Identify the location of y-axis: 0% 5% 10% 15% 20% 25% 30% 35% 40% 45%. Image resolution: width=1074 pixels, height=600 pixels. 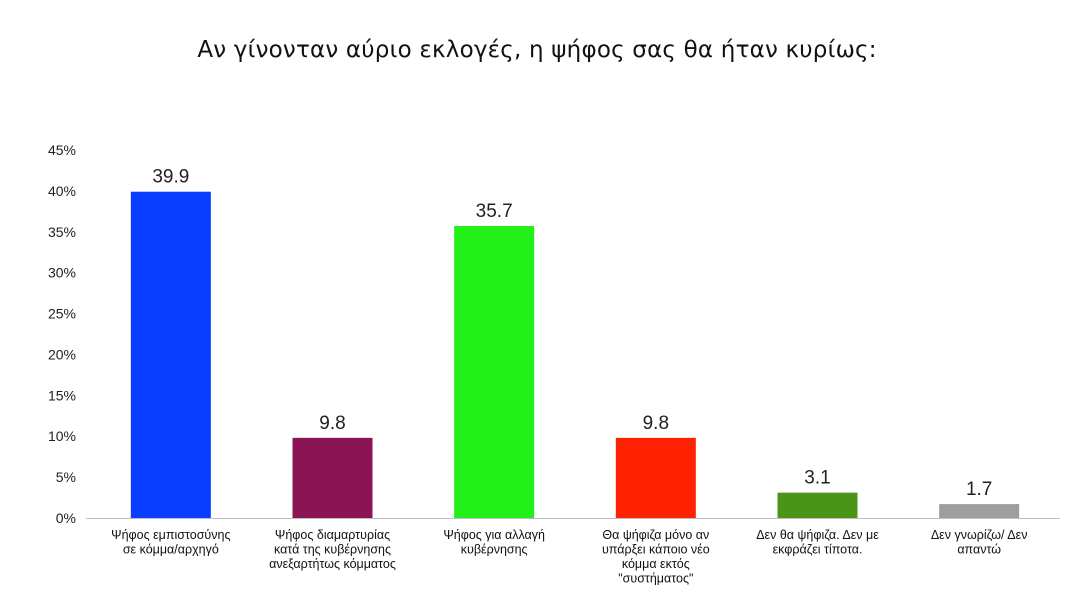
(62, 334).